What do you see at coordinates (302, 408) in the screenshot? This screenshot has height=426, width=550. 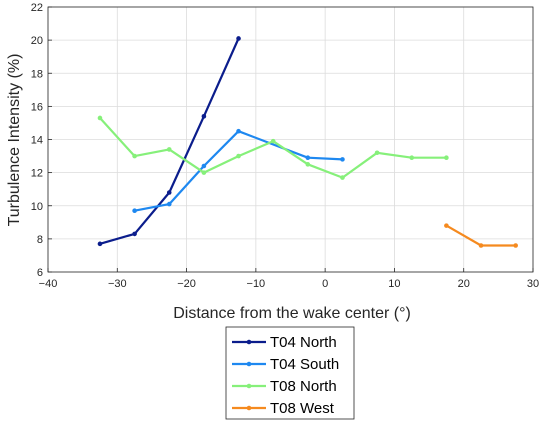 I see `legend-label-t08-west: T08 West` at bounding box center [302, 408].